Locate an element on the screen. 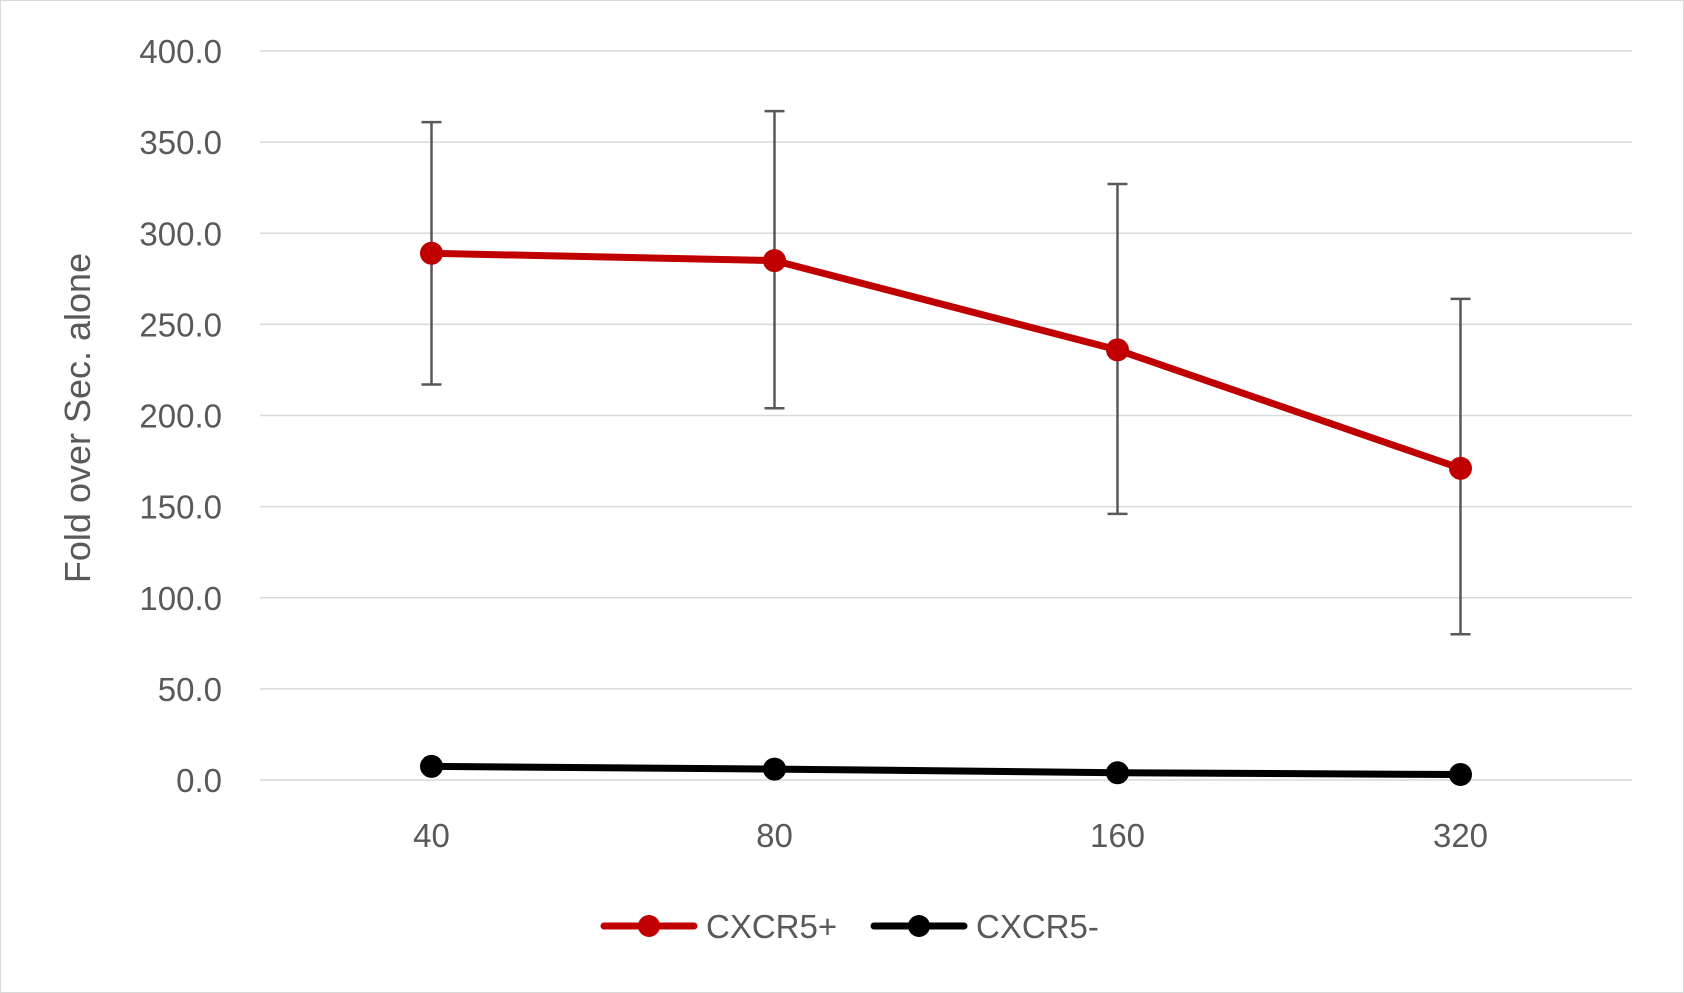  legend-marker-CXCR5- is located at coordinates (919, 926).